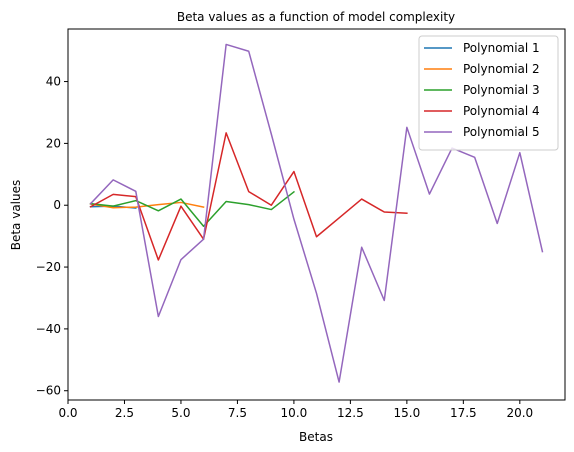 This screenshot has width=574, height=452. I want to click on x-tick-label: 2.5, so click(124, 413).